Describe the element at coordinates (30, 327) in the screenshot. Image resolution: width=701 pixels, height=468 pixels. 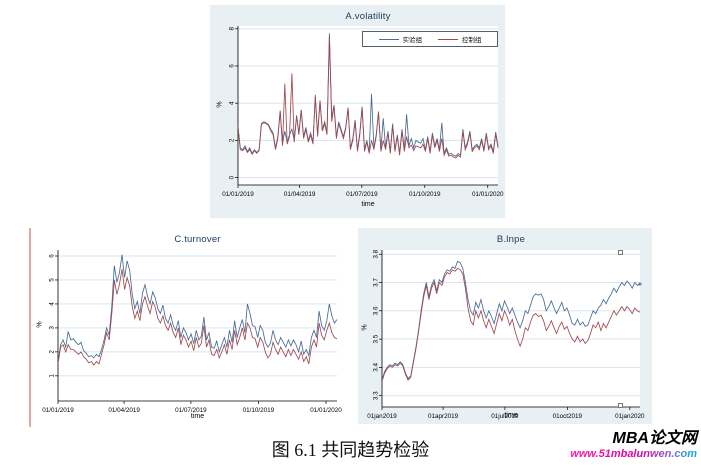
I see `page-margin-line` at that location.